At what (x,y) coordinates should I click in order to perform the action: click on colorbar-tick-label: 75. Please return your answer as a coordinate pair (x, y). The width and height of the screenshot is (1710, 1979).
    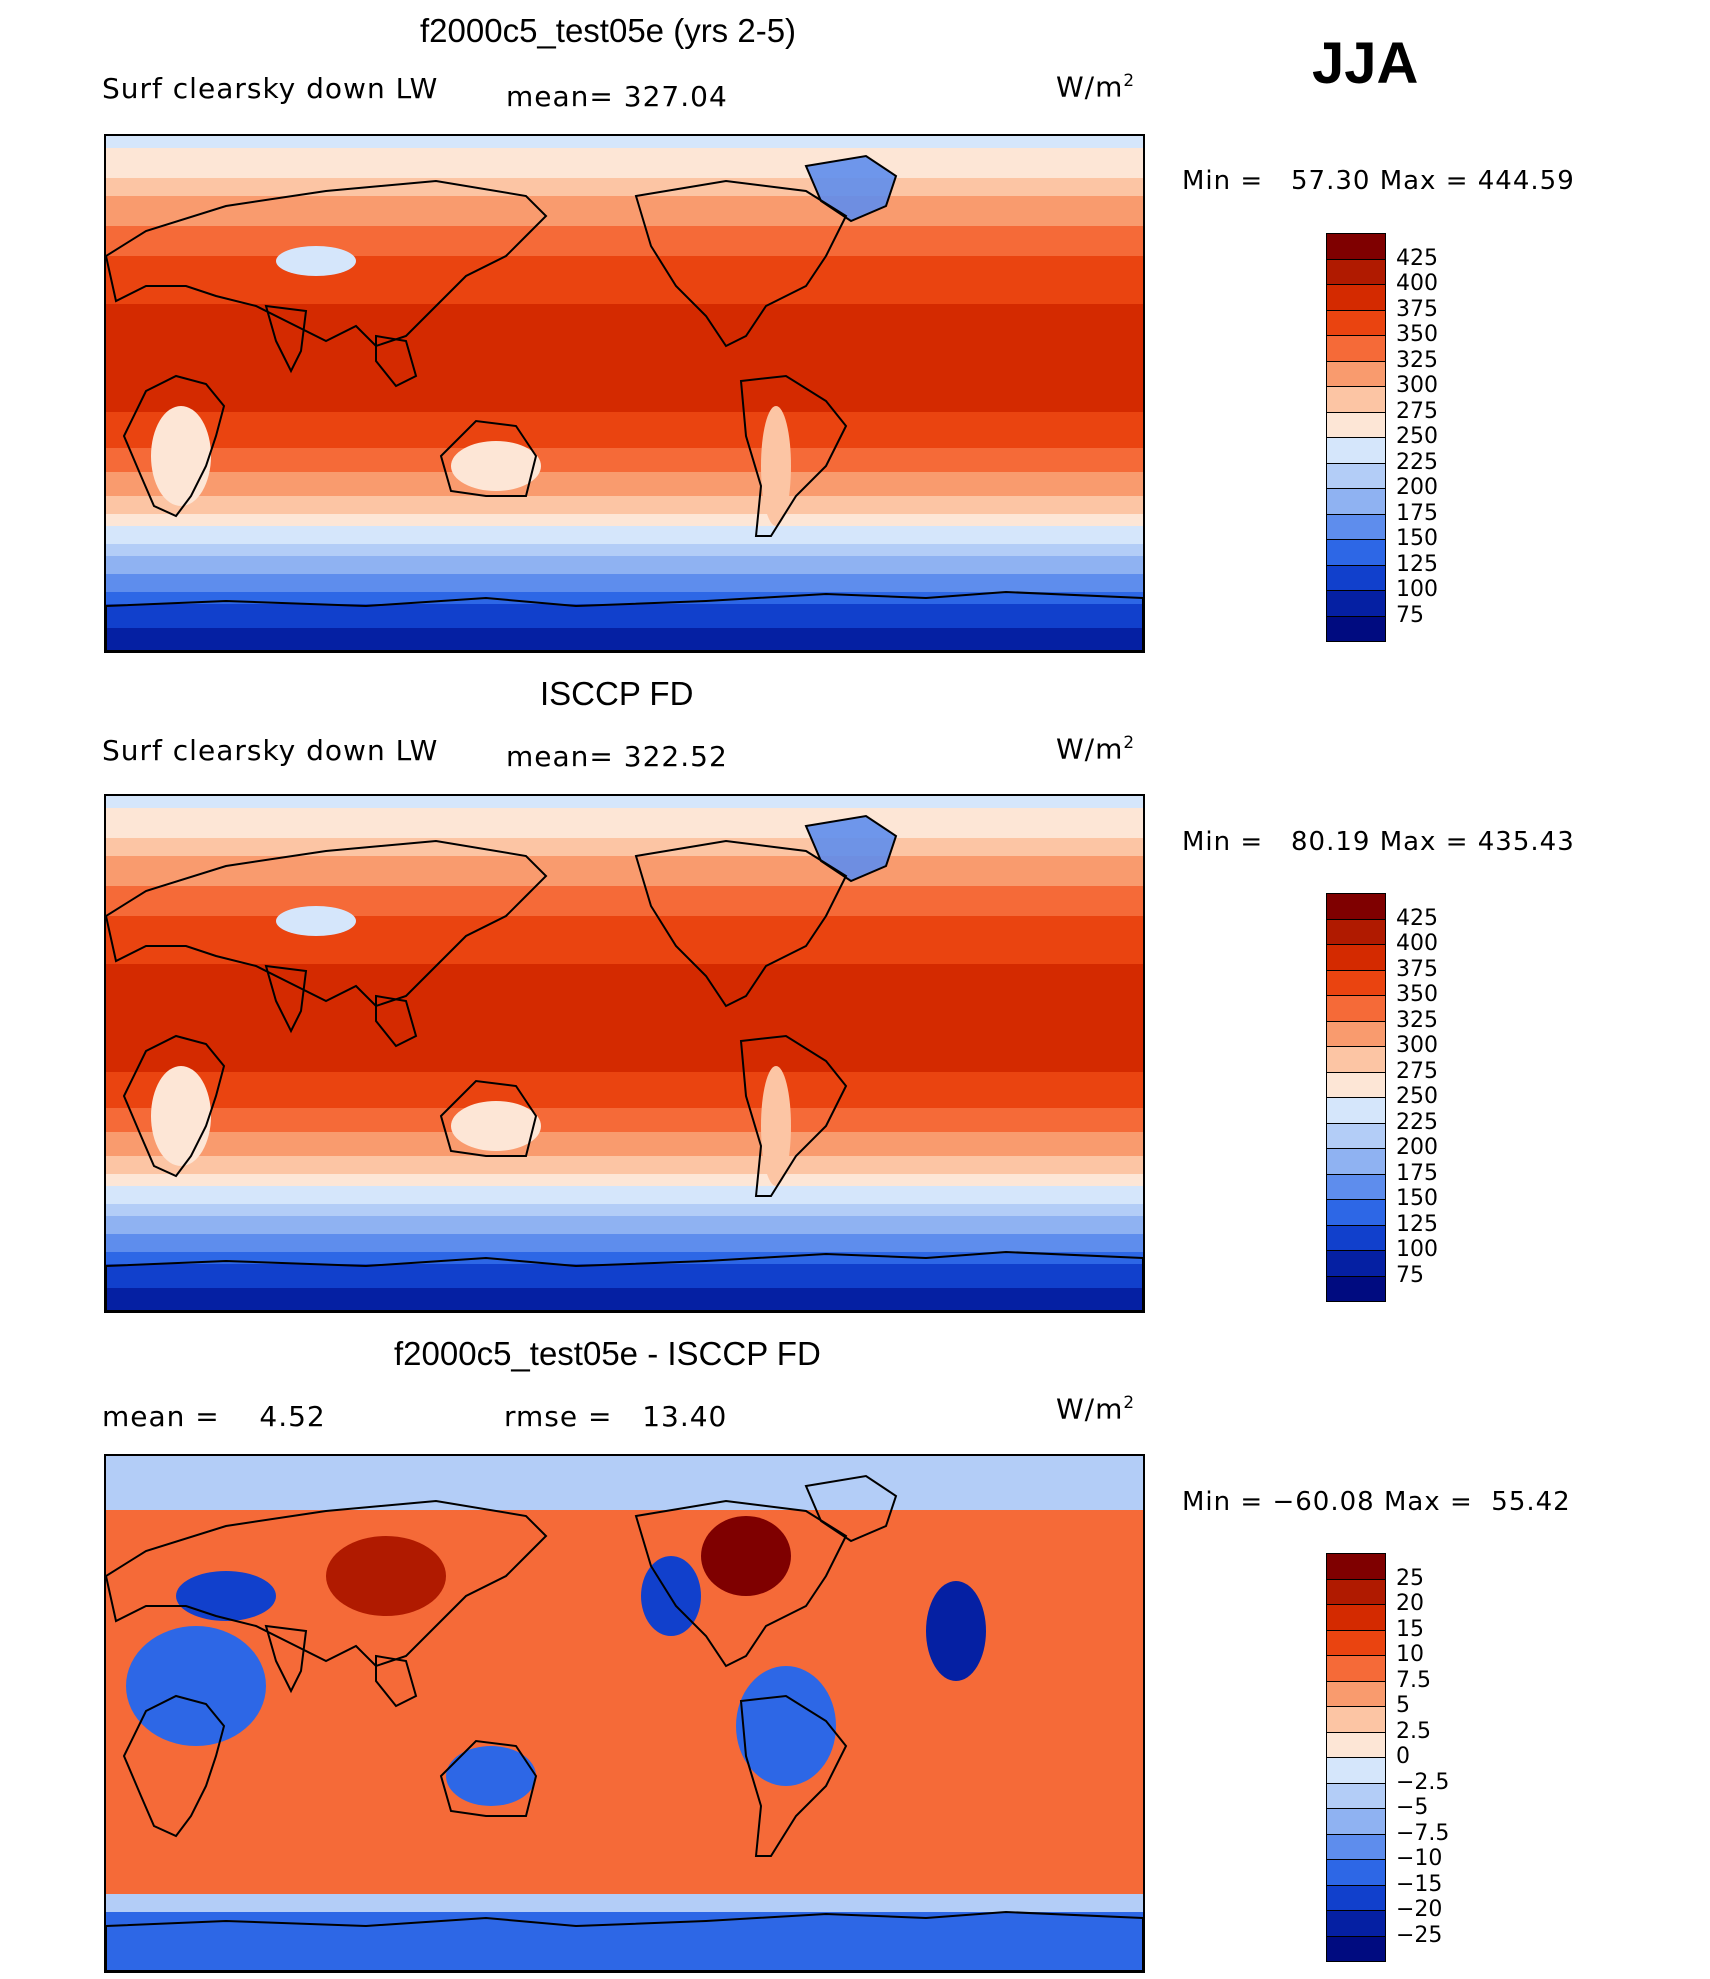
    Looking at the image, I should click on (1410, 615).